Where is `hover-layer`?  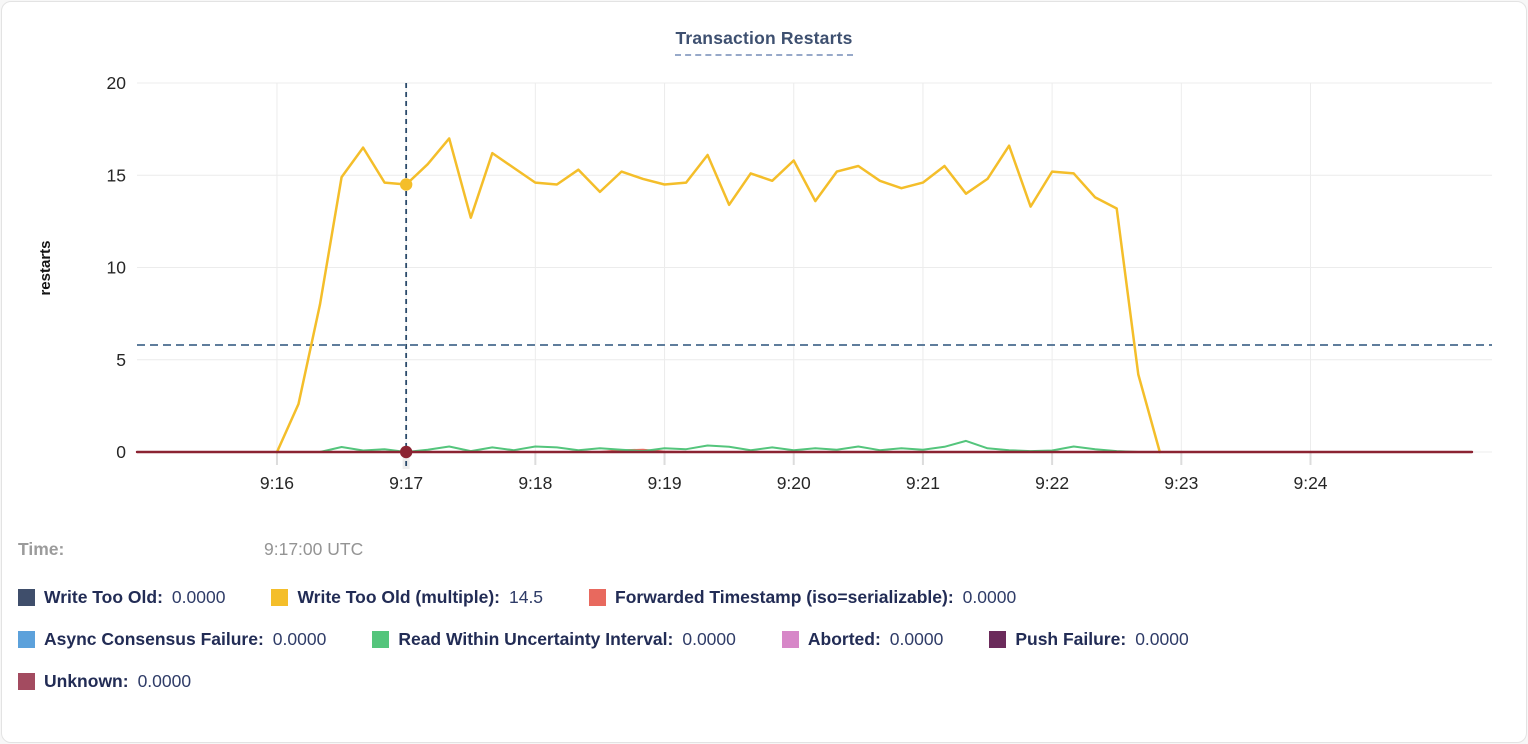
hover-layer is located at coordinates (406, 276).